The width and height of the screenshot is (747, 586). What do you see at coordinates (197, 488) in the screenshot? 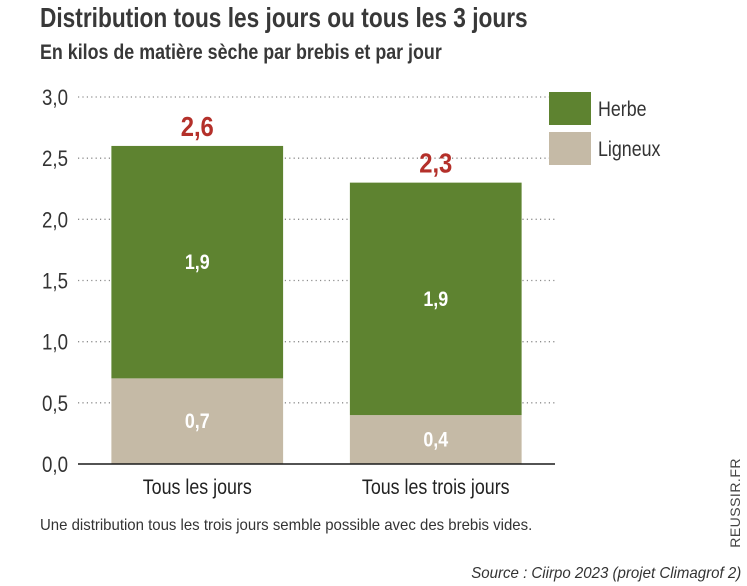
I see `x-tick-label: Tous les jours` at bounding box center [197, 488].